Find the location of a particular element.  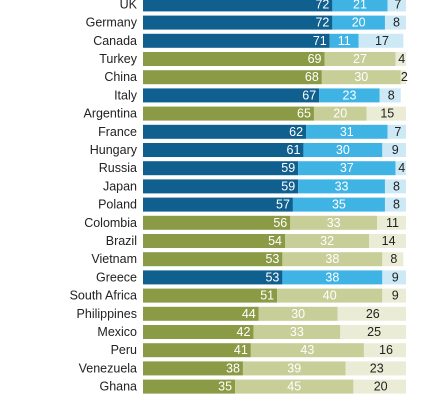

category-label: Japan is located at coordinates (120, 186).